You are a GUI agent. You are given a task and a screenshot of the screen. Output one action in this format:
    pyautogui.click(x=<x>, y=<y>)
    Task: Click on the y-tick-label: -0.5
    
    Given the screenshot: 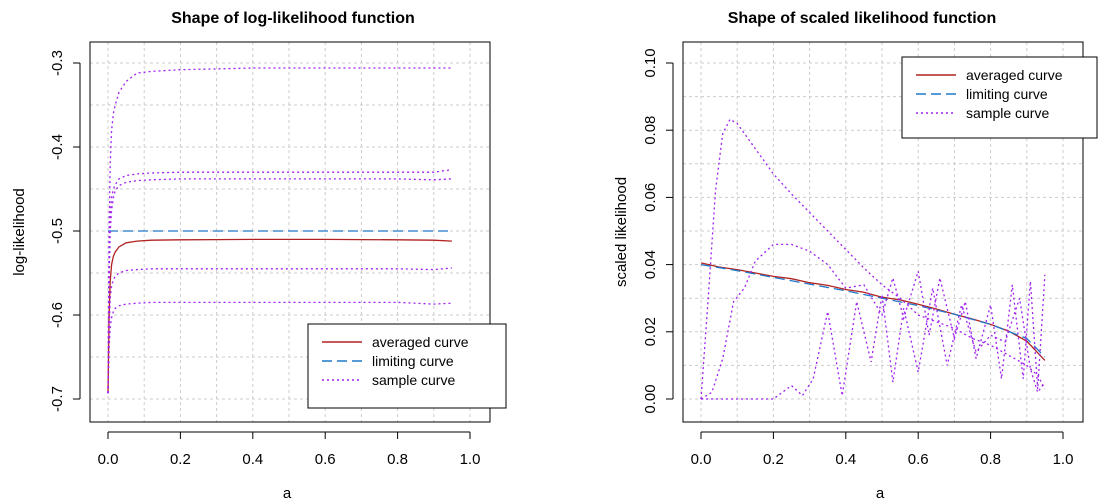 What is the action you would take?
    pyautogui.click(x=57, y=231)
    